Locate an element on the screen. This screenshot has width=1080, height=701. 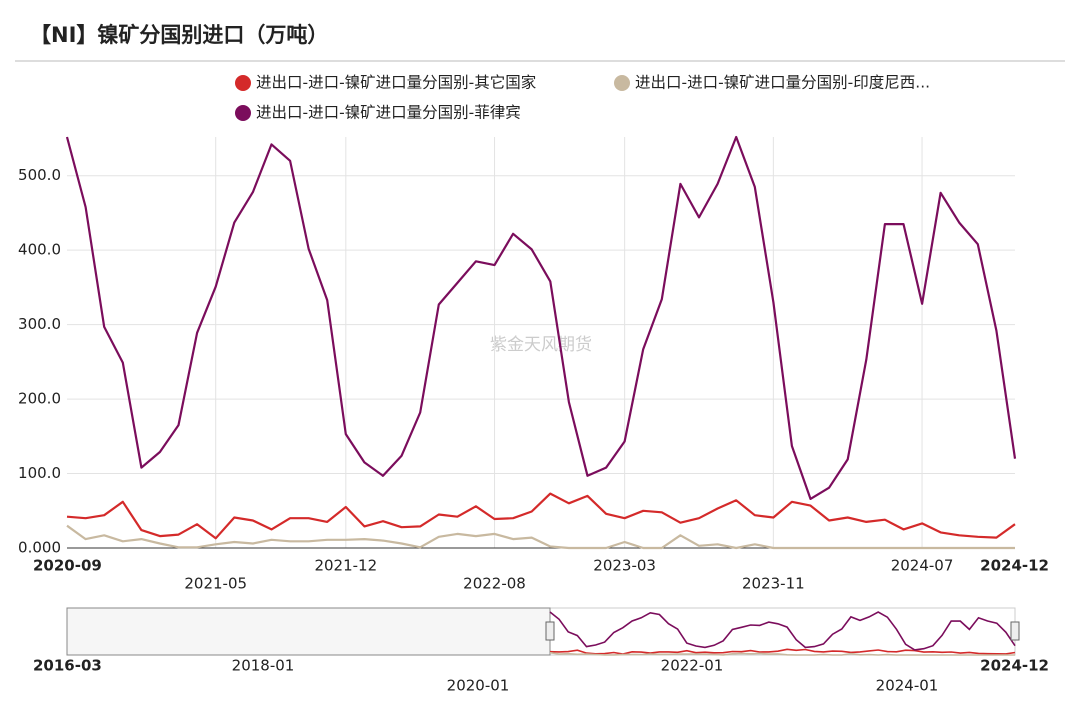
x-tick-label: 2021-05 is located at coordinates (215, 584).